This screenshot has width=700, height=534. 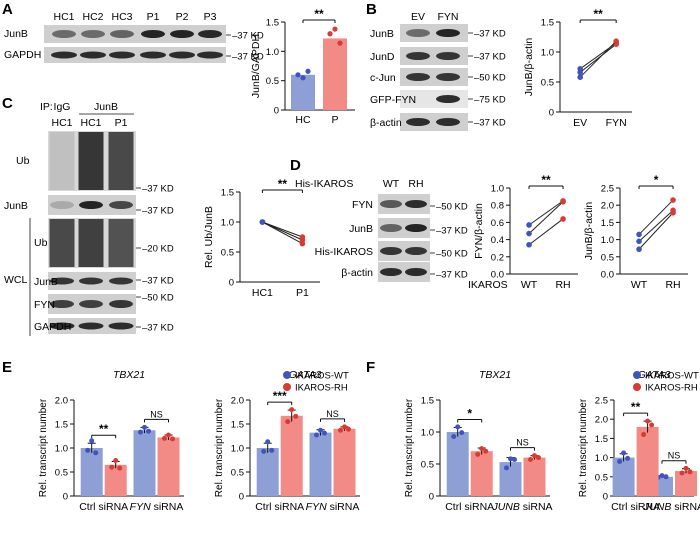 What do you see at coordinates (674, 456) in the screenshot?
I see `chart-f2-sig-label: NS` at bounding box center [674, 456].